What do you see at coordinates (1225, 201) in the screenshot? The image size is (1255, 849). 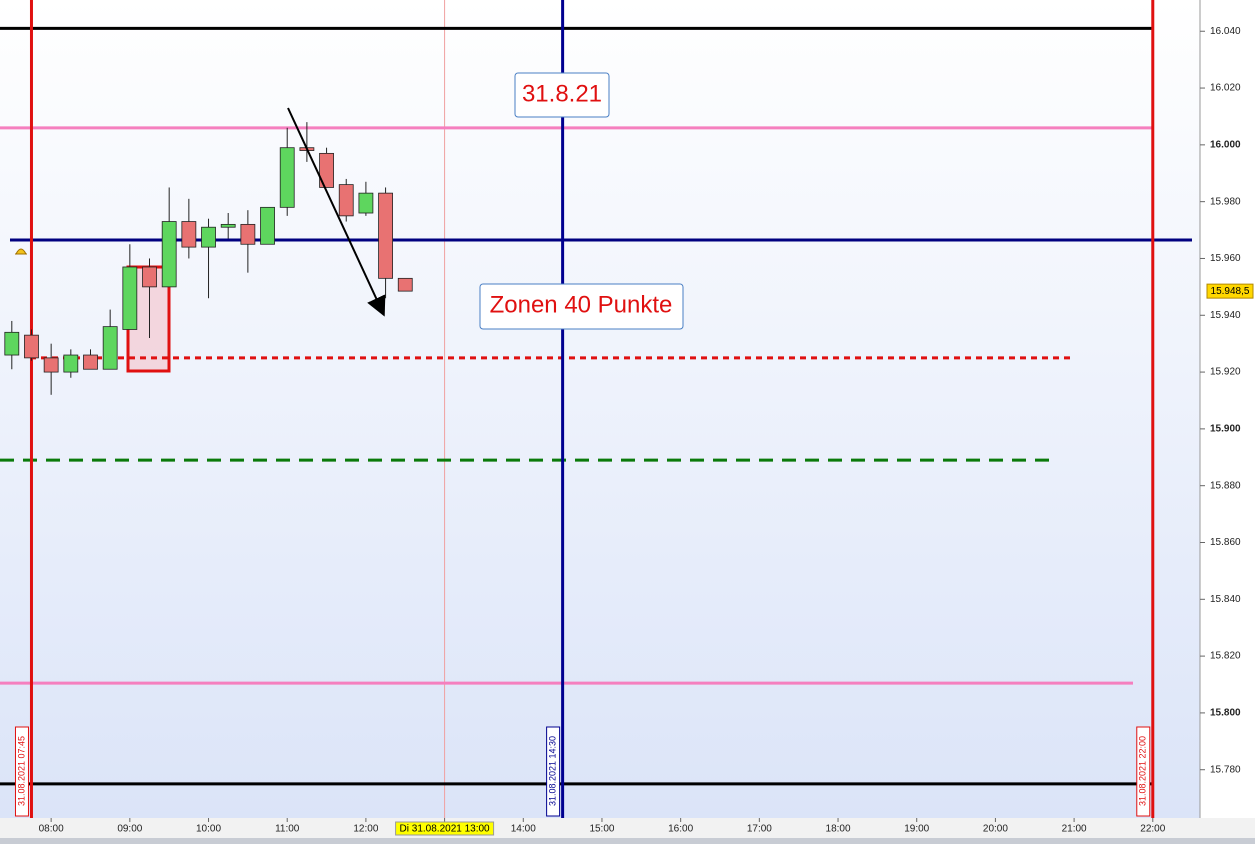 I see `y-tick-label: 15.980` at bounding box center [1225, 201].